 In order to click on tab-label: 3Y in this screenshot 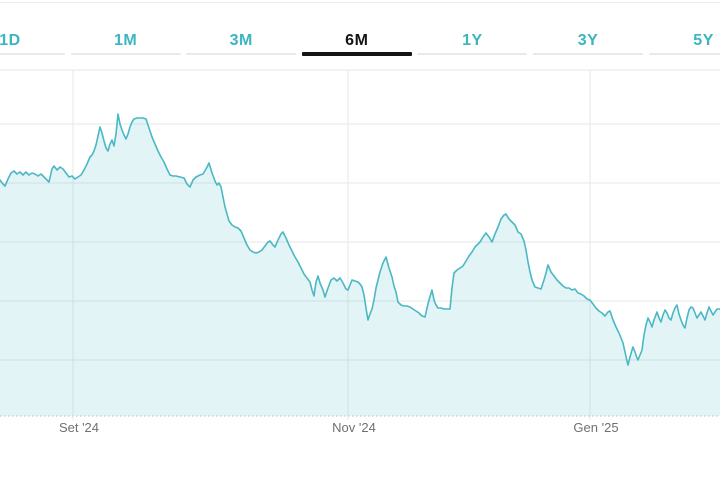, I will do `click(588, 40)`.